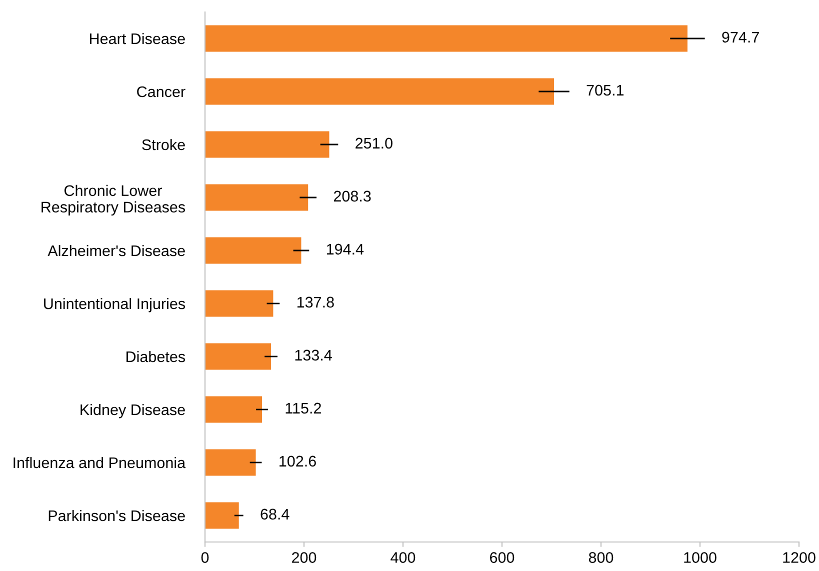  I want to click on data-label: 133.4, so click(313, 355).